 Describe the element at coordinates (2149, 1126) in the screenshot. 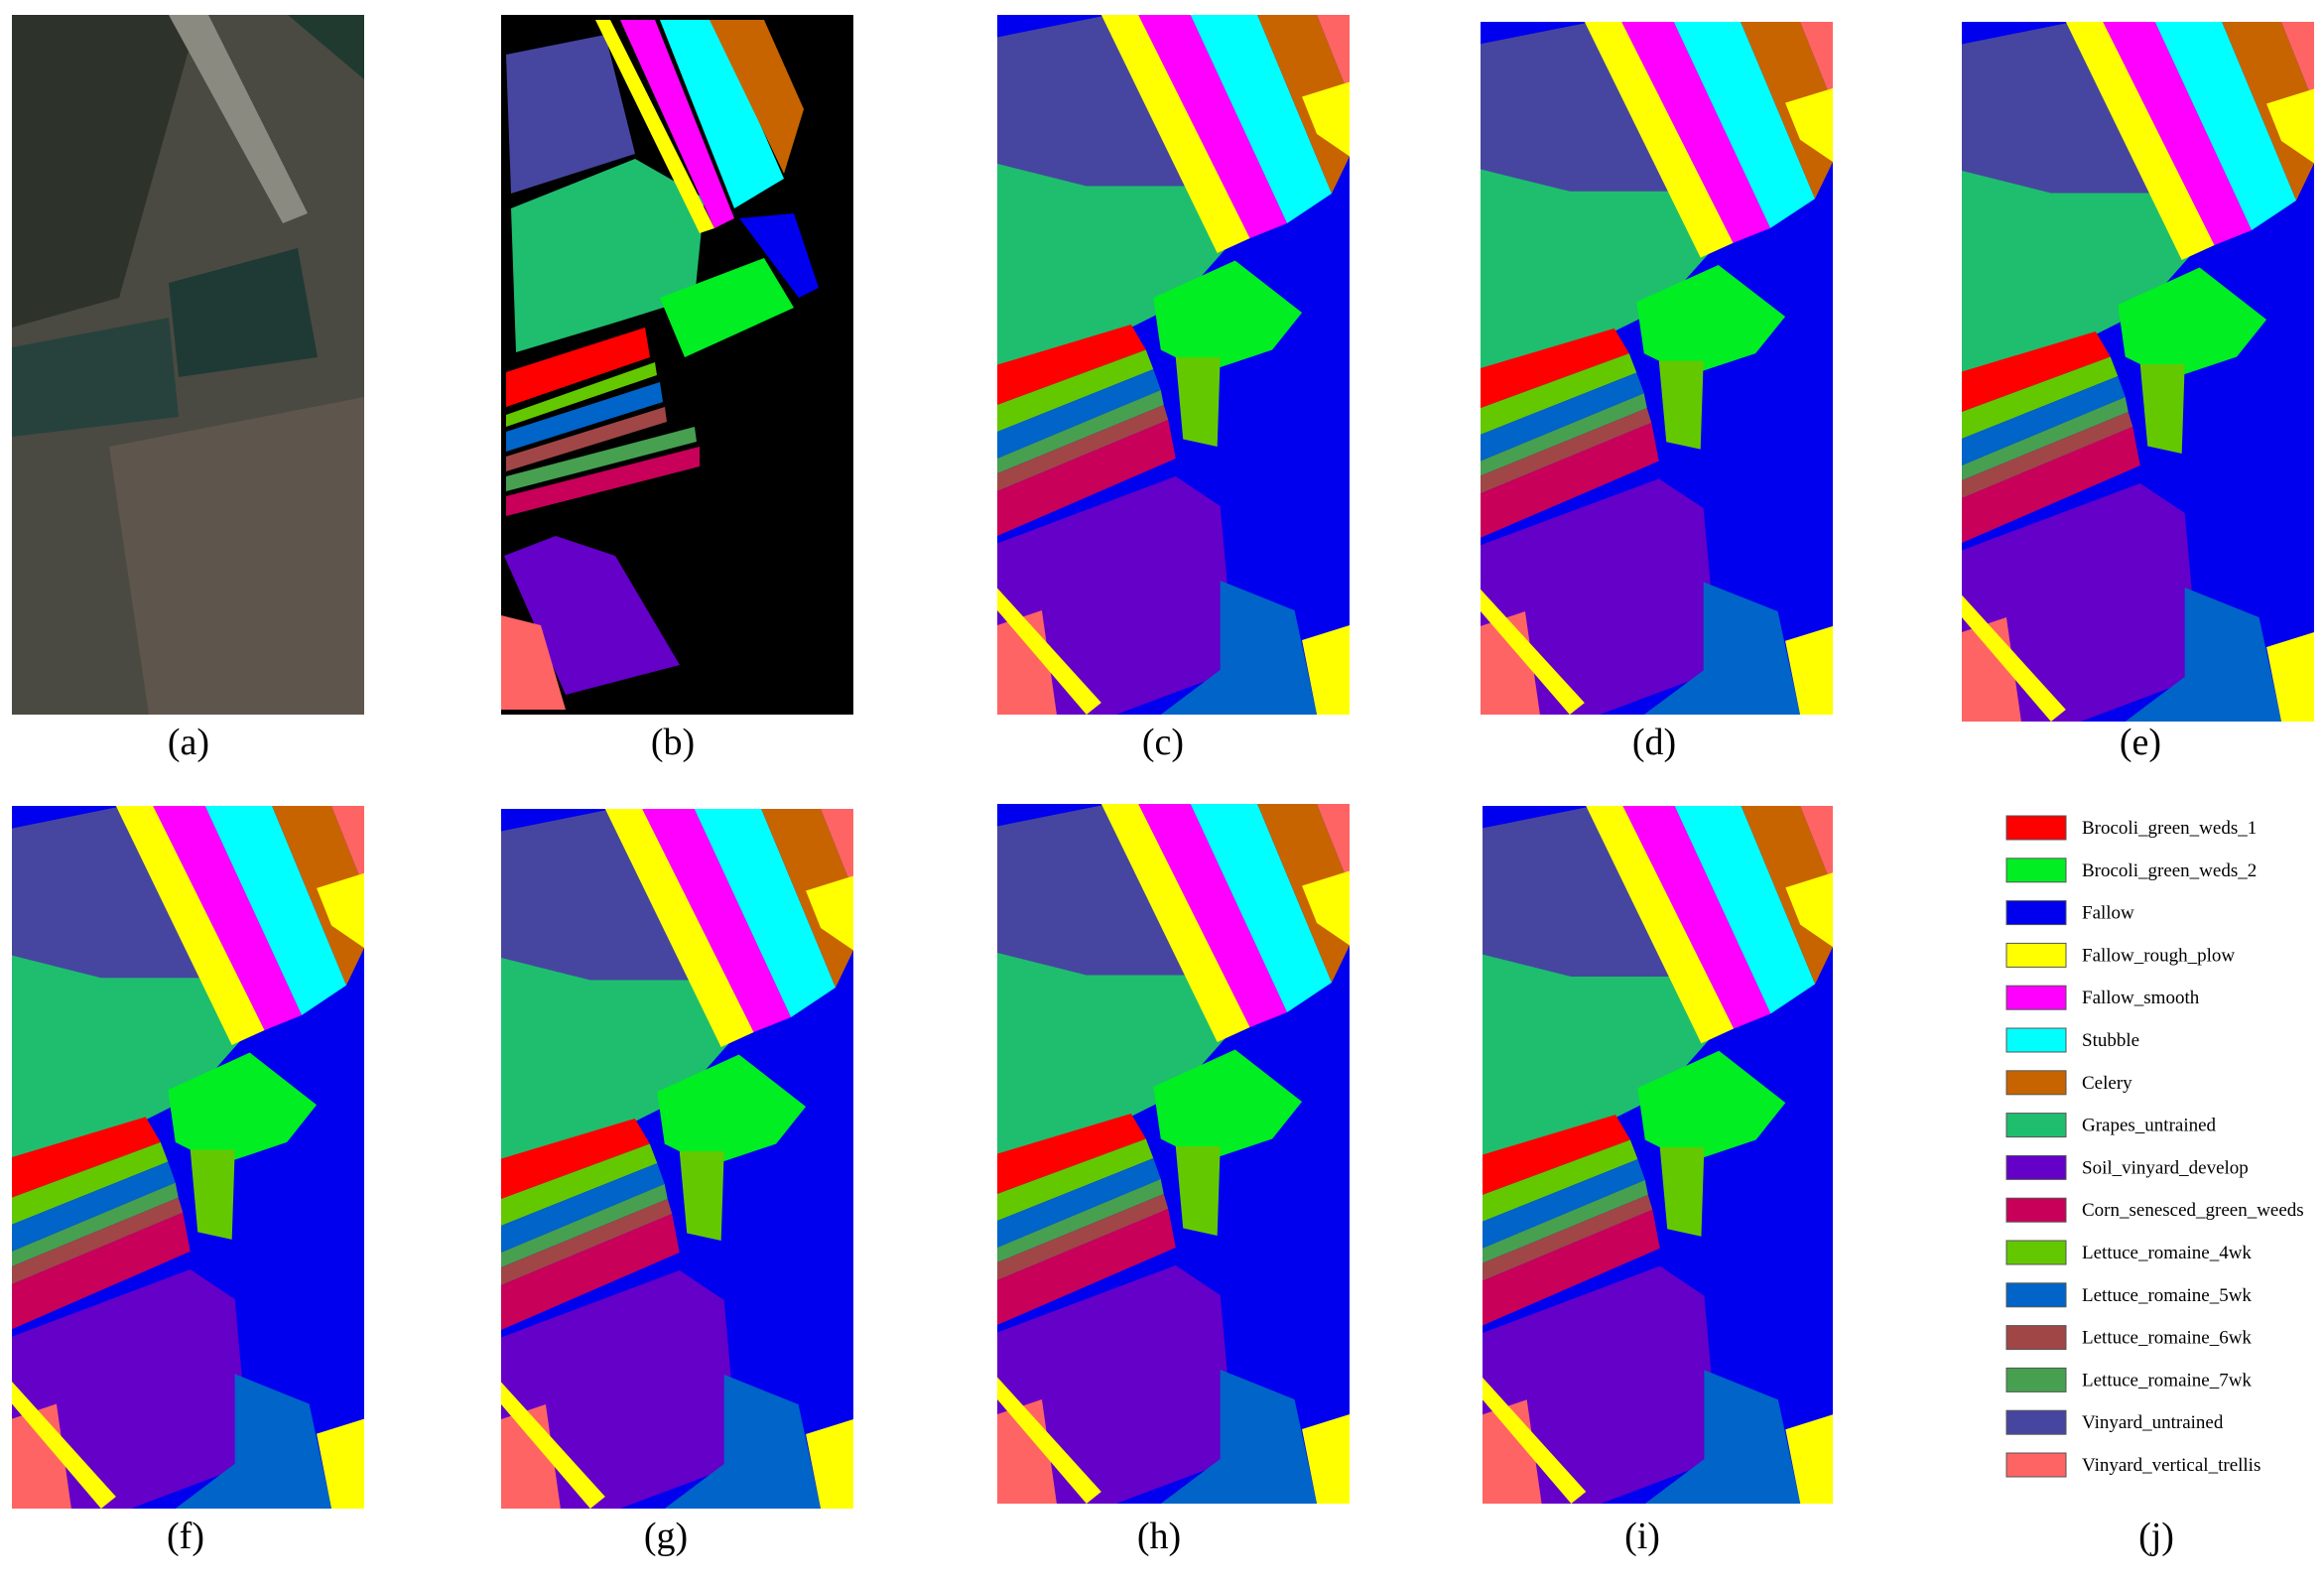

I see `legend-label: Grapes_untrained` at that location.